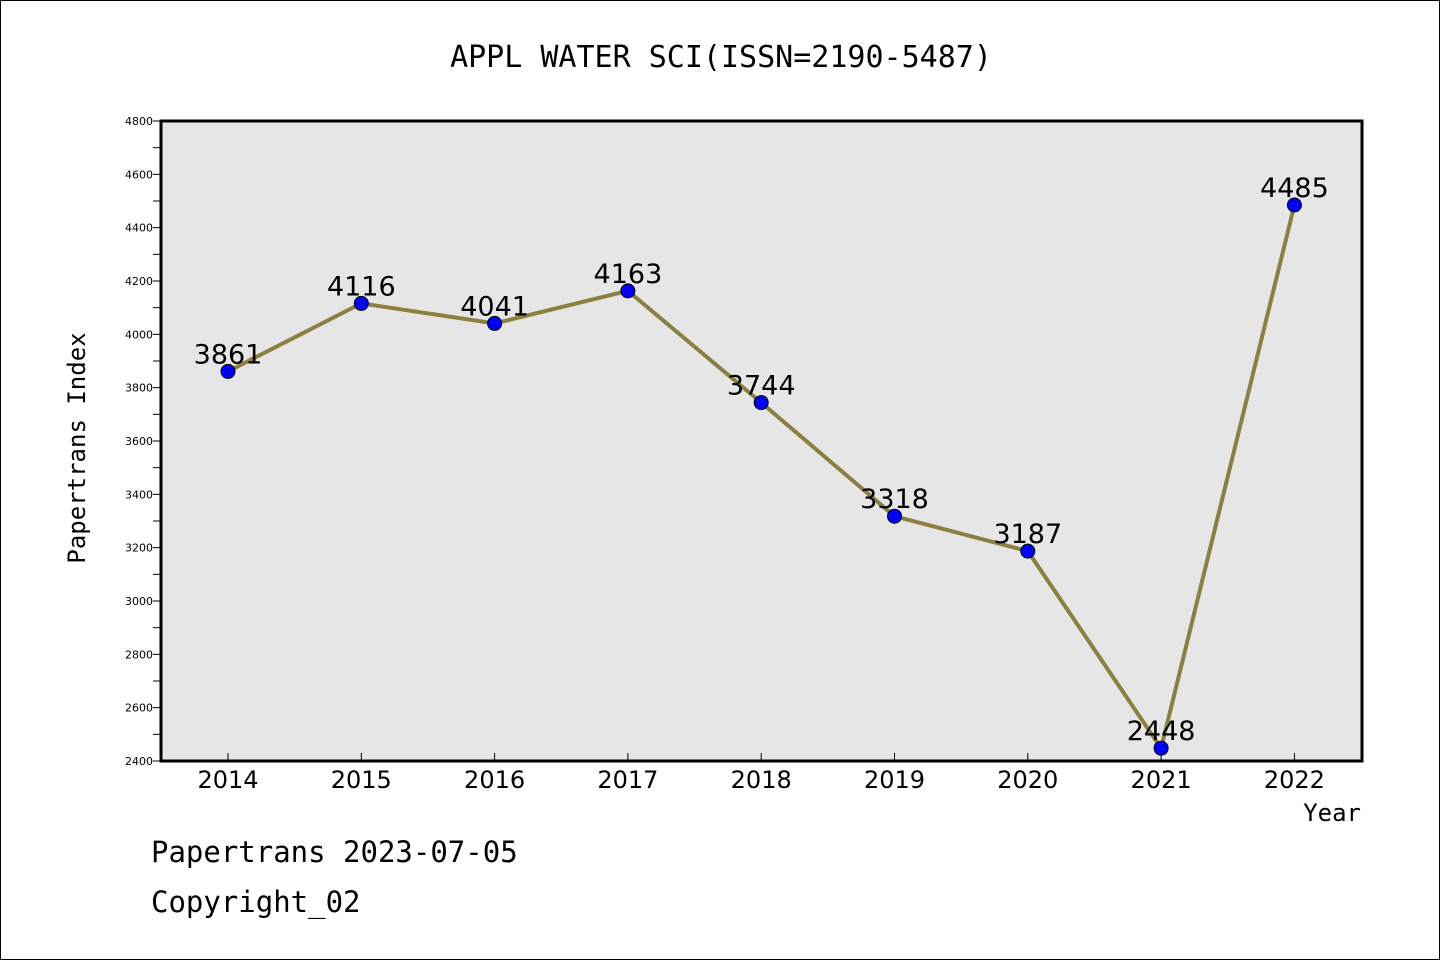 The height and width of the screenshot is (961, 1440). What do you see at coordinates (227, 780) in the screenshot?
I see `x-tick-label: 2014` at bounding box center [227, 780].